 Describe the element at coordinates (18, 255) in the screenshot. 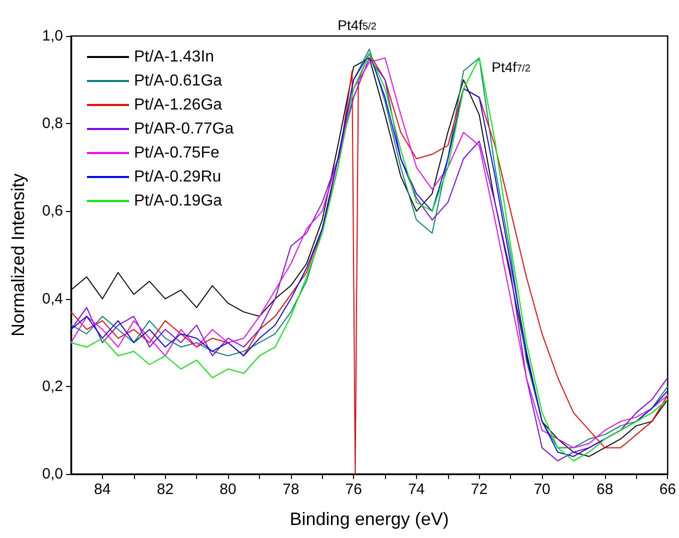

I see `y-axis-title: Normalized Intensity` at that location.